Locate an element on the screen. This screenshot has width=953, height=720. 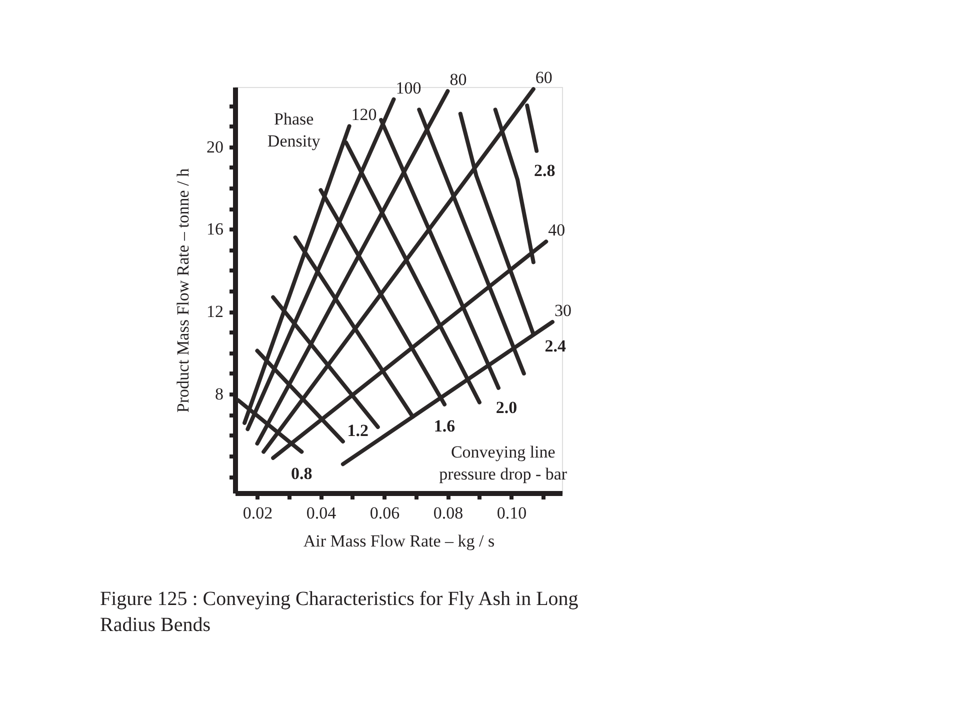
x-axis-title: Air Mass Flow Rate – kg / s is located at coordinates (399, 541).